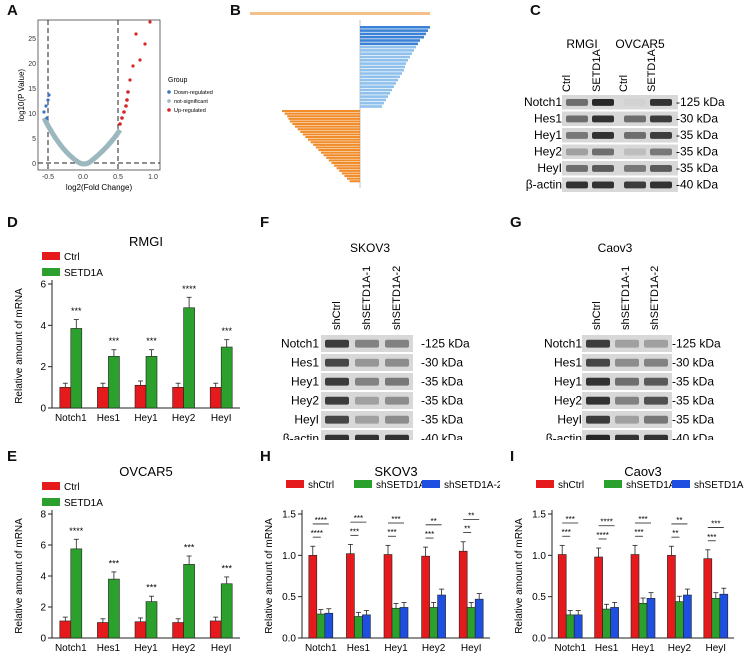  Describe the element at coordinates (516, 222) in the screenshot. I see `panel-label-g: G` at that location.